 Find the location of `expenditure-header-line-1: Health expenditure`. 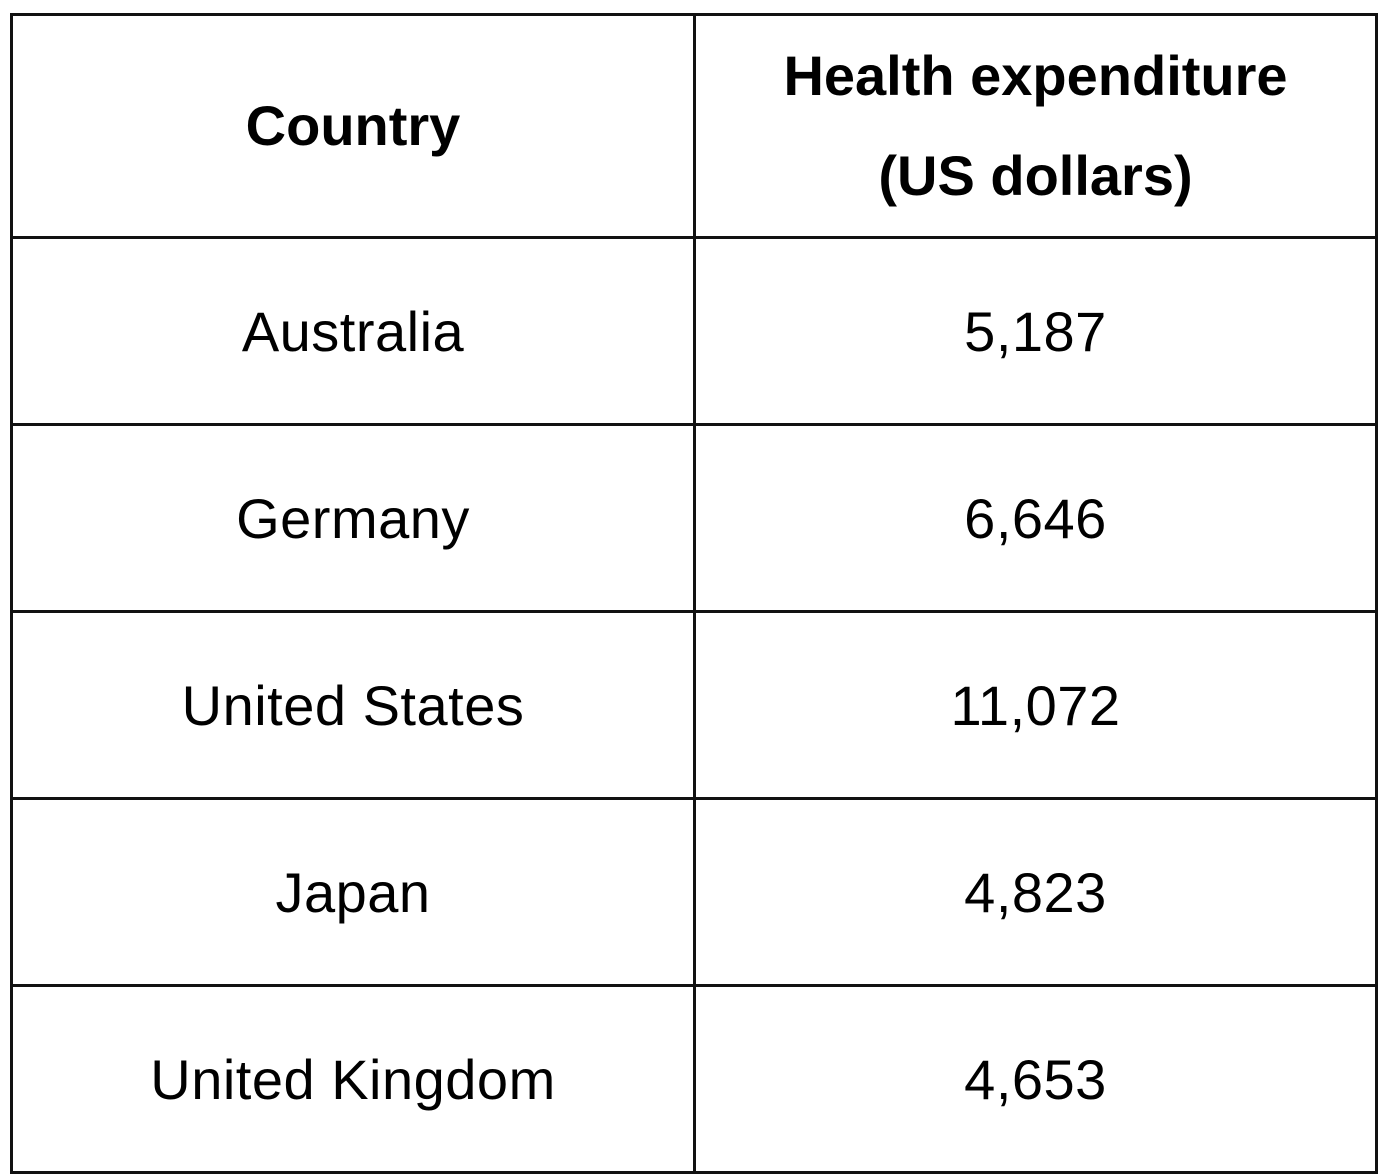

expenditure-header-line-1: Health expenditure is located at coordinates (1035, 75).